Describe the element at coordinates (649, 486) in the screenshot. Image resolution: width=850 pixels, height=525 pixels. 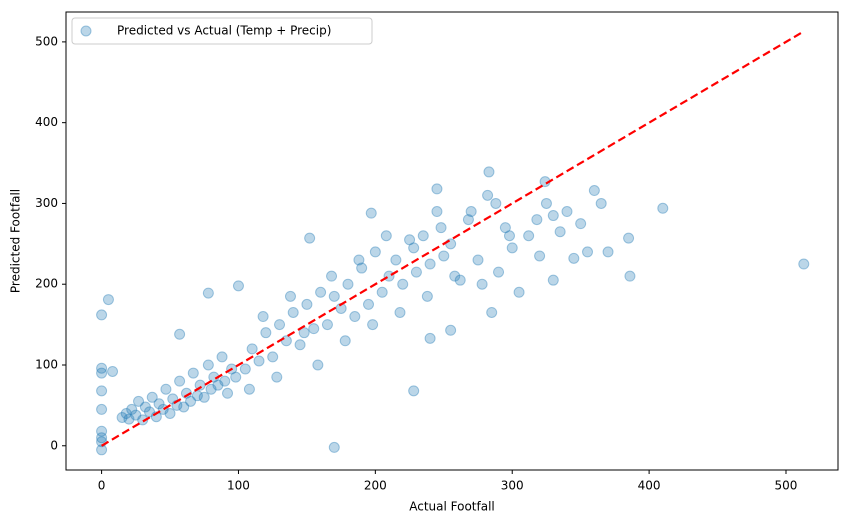
I see `x-tick-label: 400` at that location.